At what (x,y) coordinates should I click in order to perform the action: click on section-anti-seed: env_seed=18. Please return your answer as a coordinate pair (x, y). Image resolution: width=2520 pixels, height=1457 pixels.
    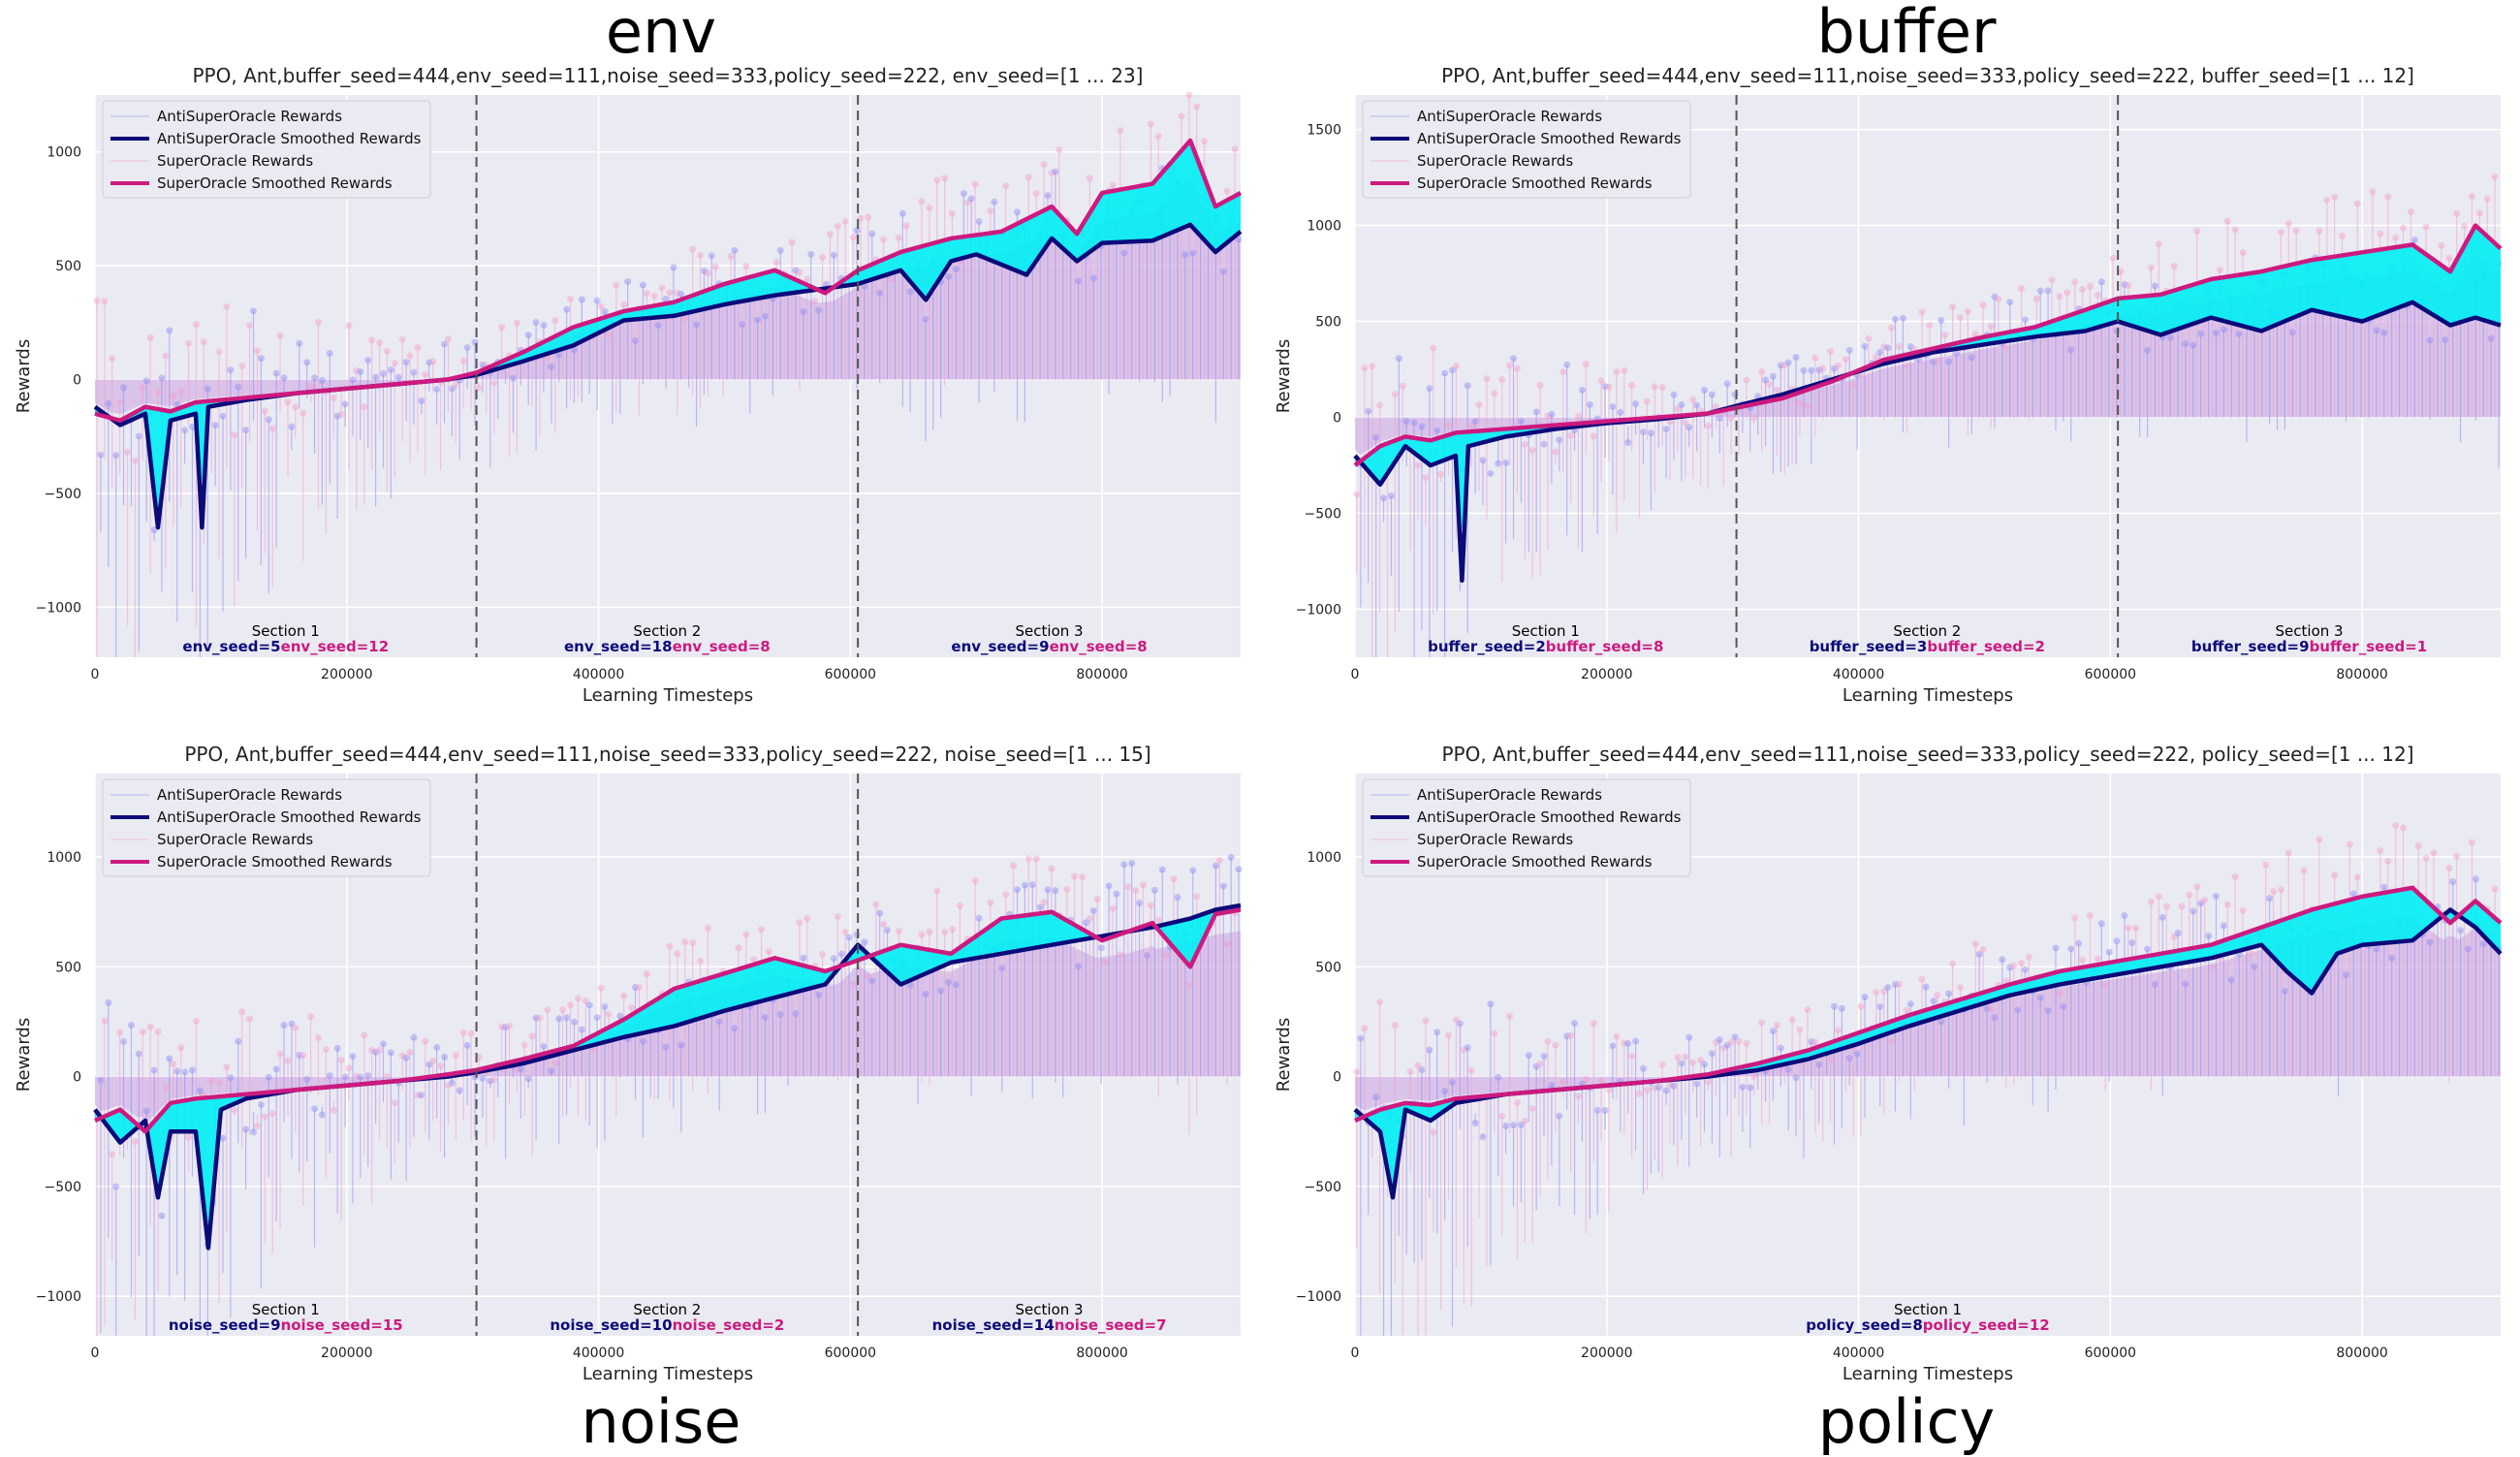
    Looking at the image, I should click on (619, 646).